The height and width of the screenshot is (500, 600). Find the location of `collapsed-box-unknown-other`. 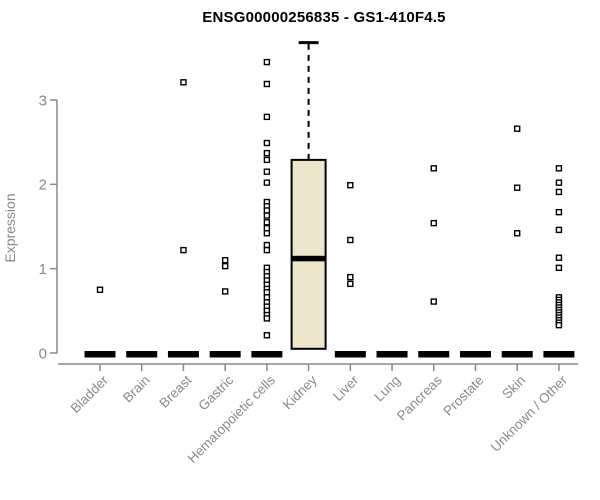

collapsed-box-unknown-other is located at coordinates (559, 354).